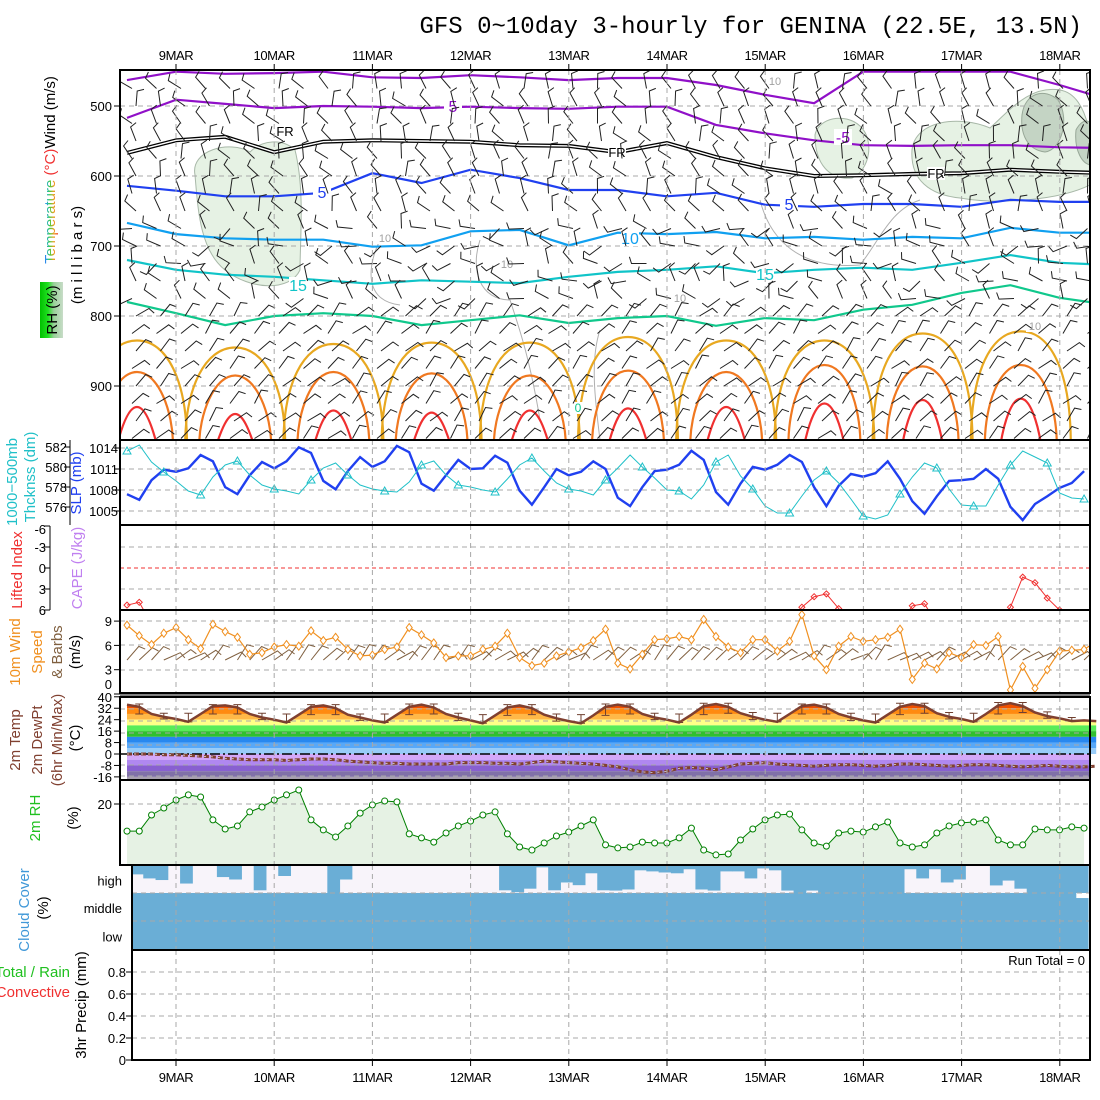 The image size is (1100, 1100). What do you see at coordinates (679, 490) in the screenshot?
I see `thickness-marker` at bounding box center [679, 490].